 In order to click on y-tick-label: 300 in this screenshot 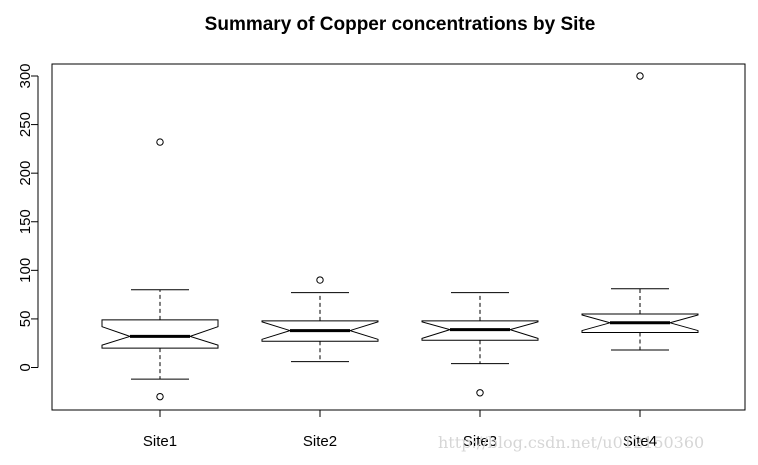, I will do `click(25, 75)`.